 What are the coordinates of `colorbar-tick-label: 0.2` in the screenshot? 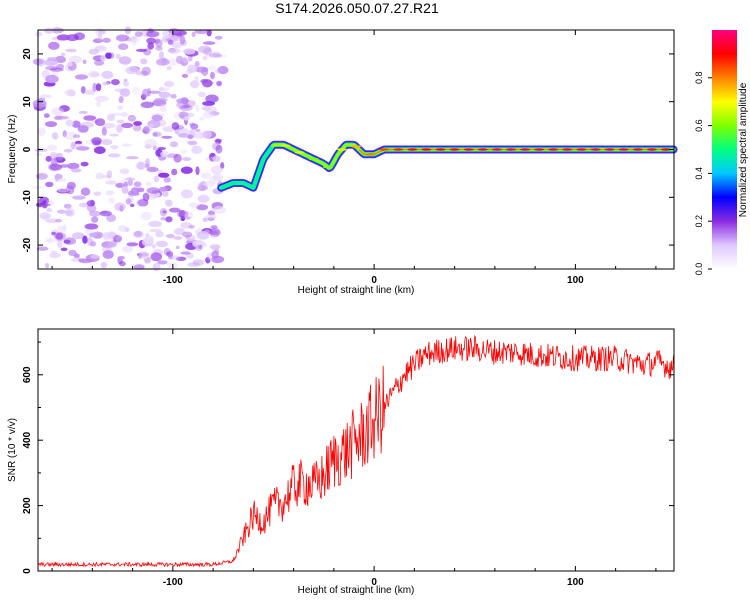 It's located at (699, 221).